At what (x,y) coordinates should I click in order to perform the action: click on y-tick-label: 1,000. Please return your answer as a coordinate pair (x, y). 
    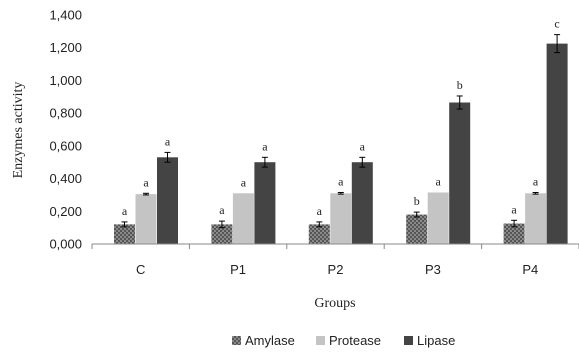
    Looking at the image, I should click on (65, 80).